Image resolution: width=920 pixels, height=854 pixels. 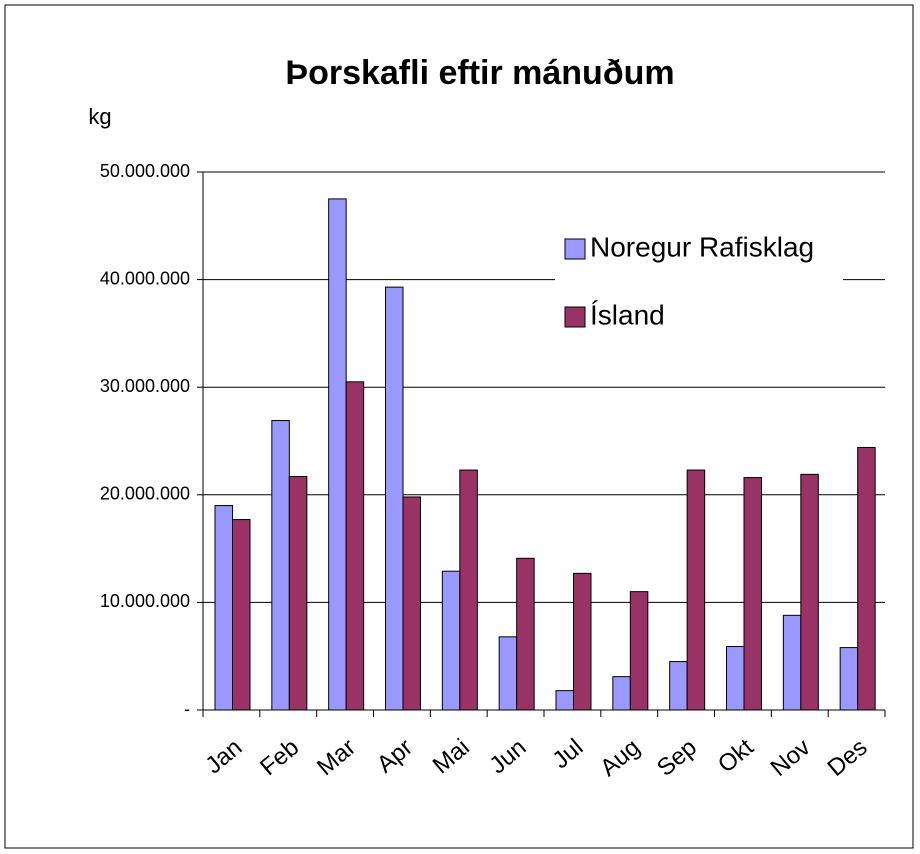 I want to click on y-tick-label: -, so click(x=187, y=709).